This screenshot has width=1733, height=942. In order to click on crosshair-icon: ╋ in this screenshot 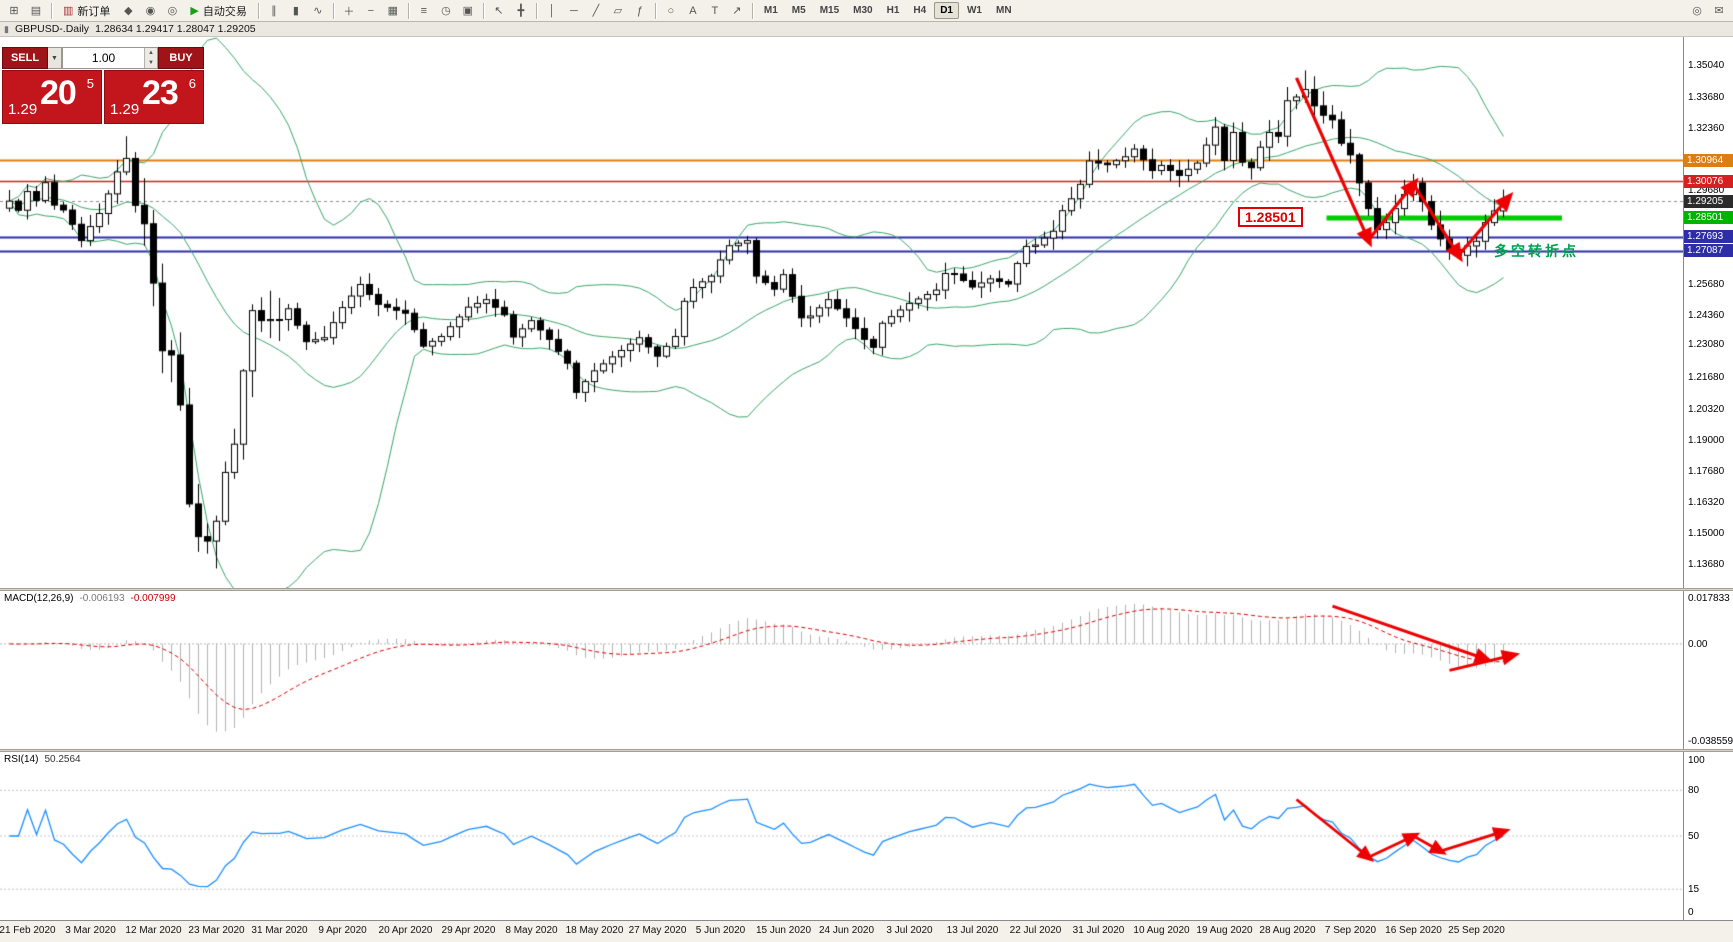, I will do `click(521, 11)`.